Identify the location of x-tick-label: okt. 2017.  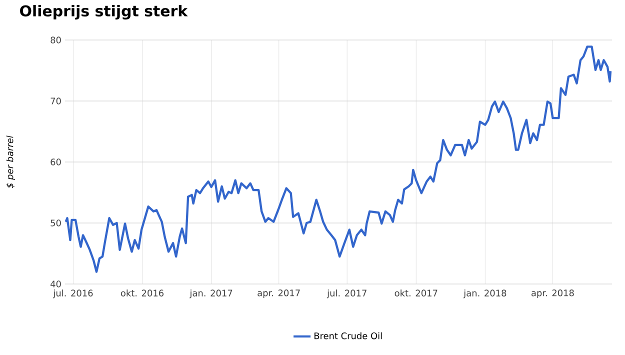
(416, 293).